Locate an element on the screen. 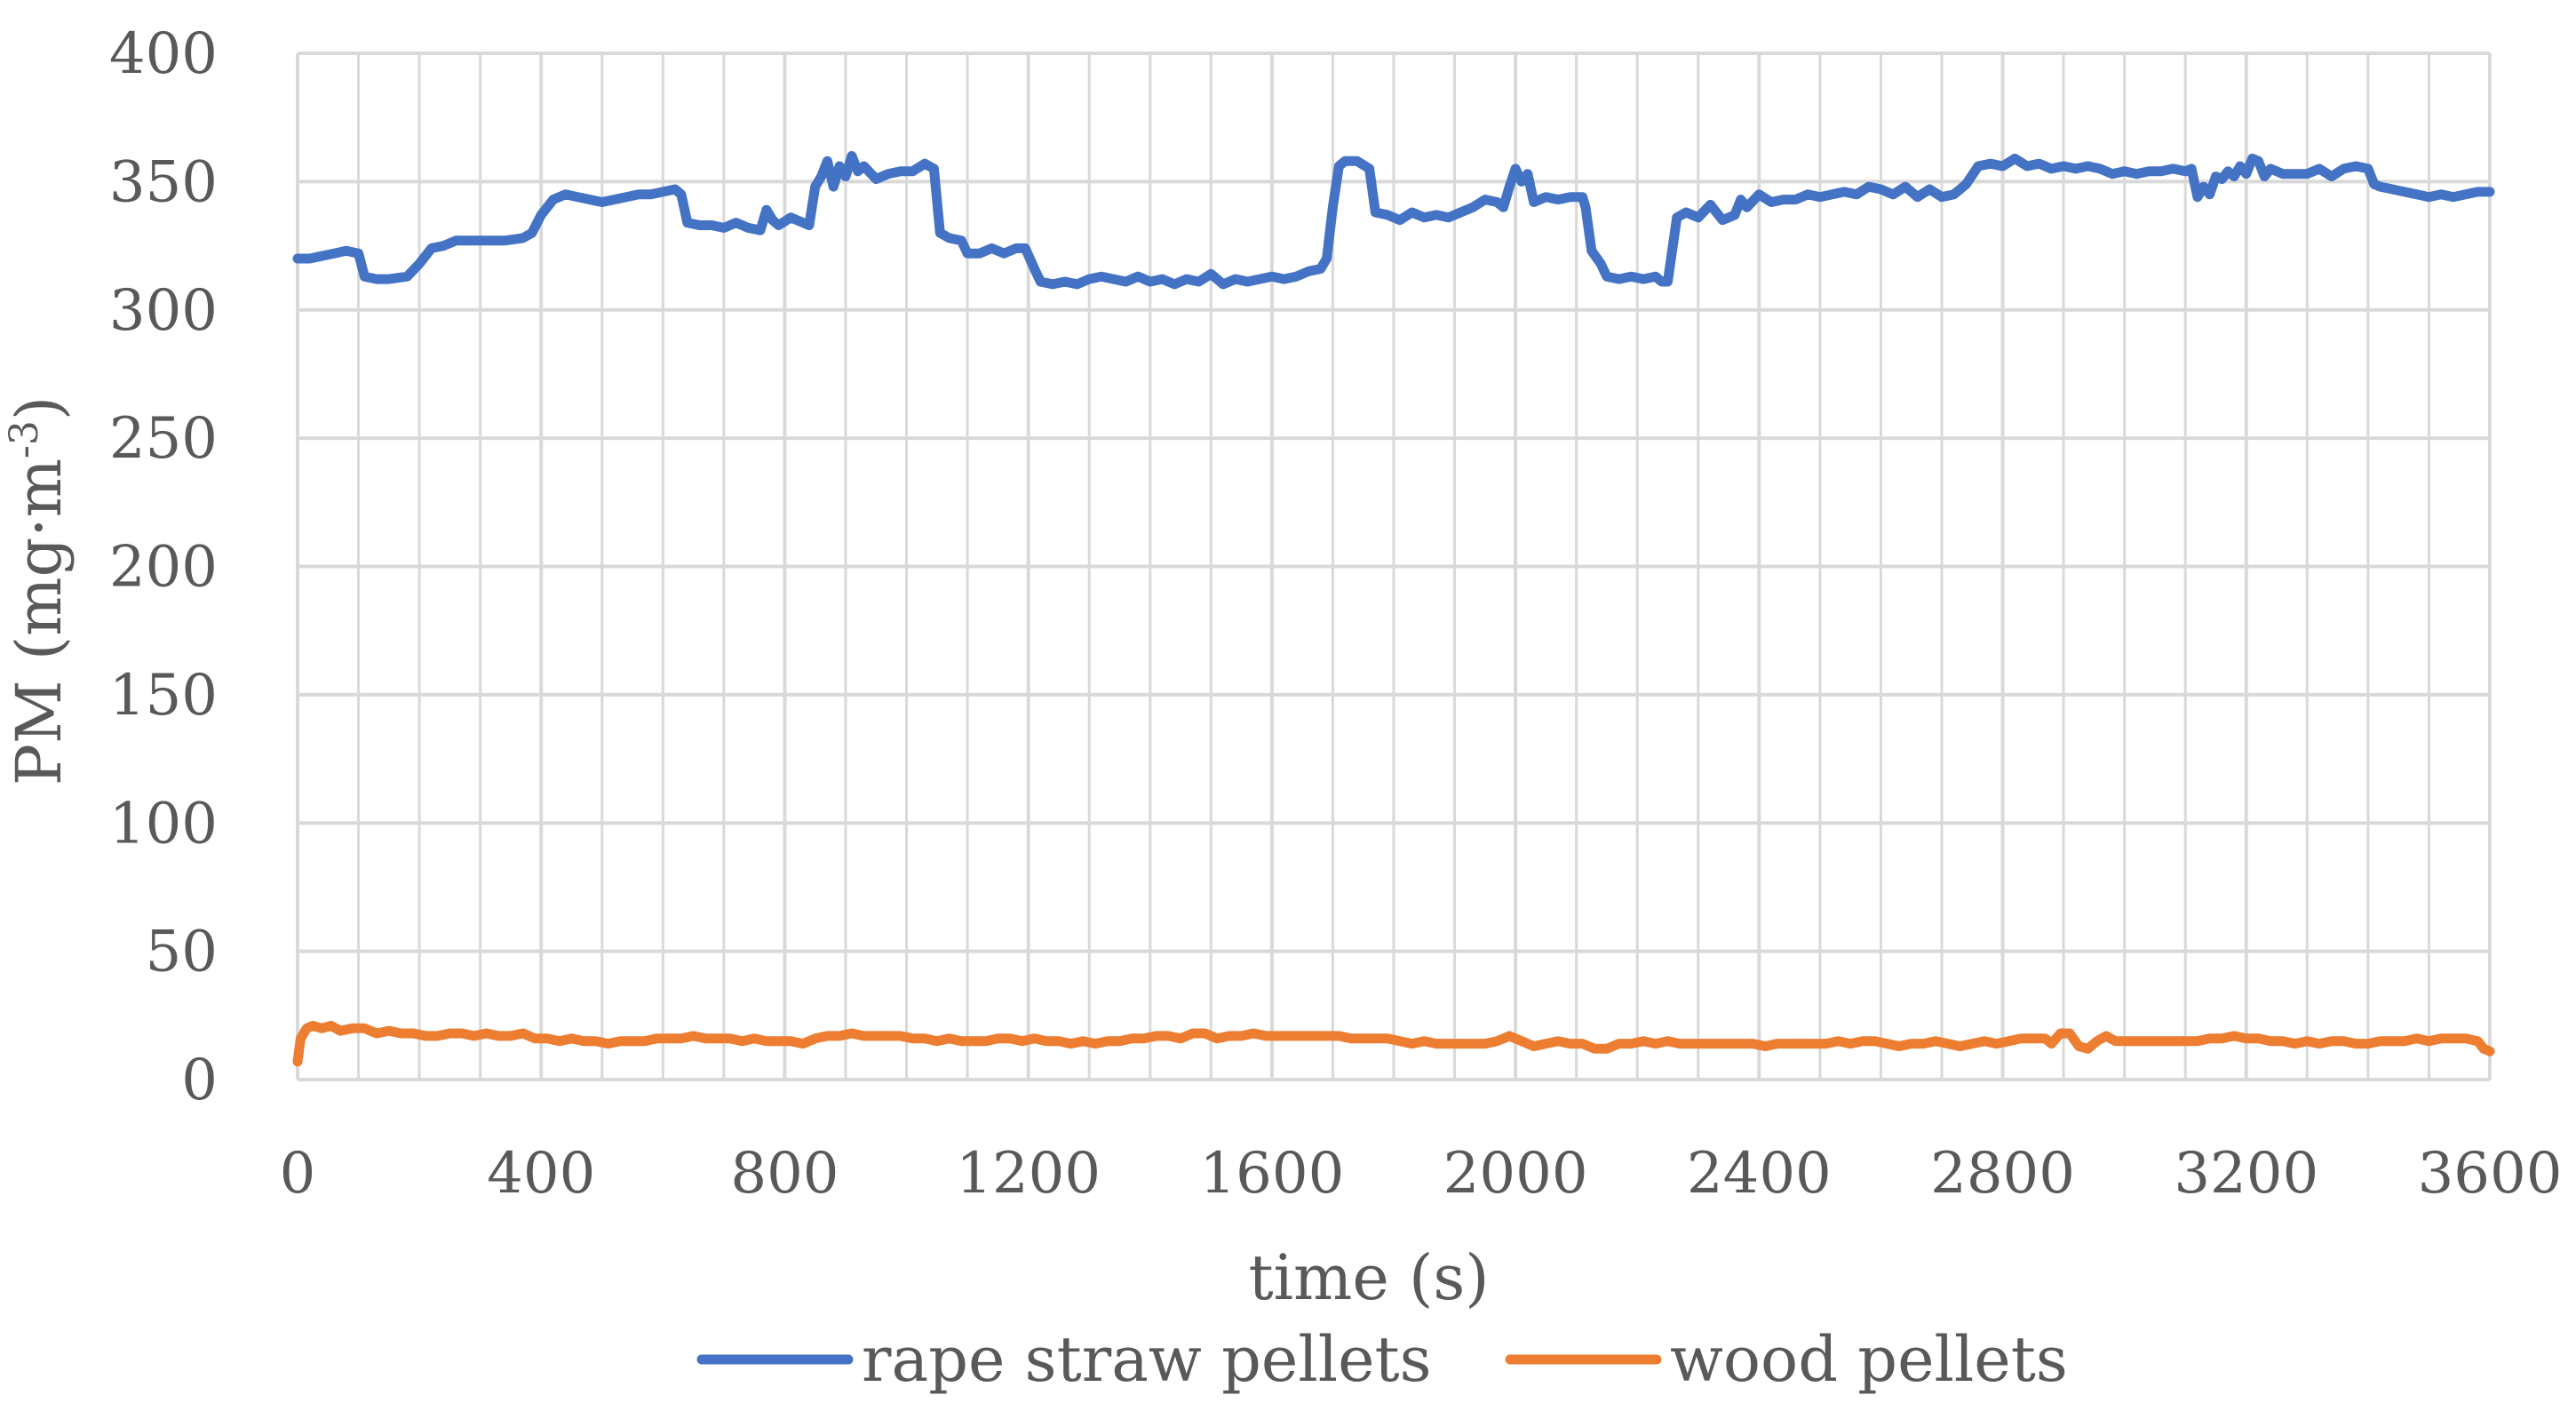  y-axis-title-superscript: -3 is located at coordinates (24, 439).